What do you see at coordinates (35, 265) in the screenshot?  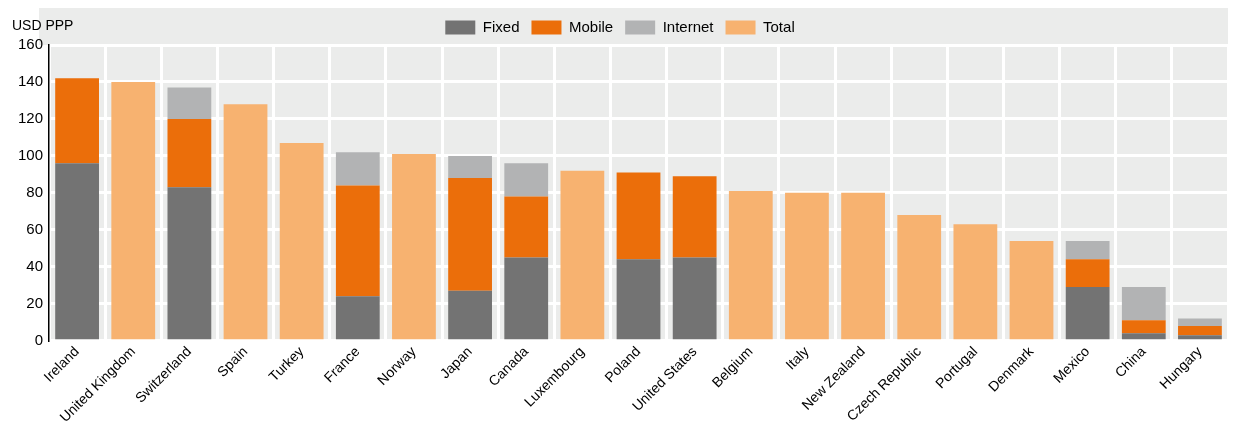 I see `y-tick-label: 40` at bounding box center [35, 265].